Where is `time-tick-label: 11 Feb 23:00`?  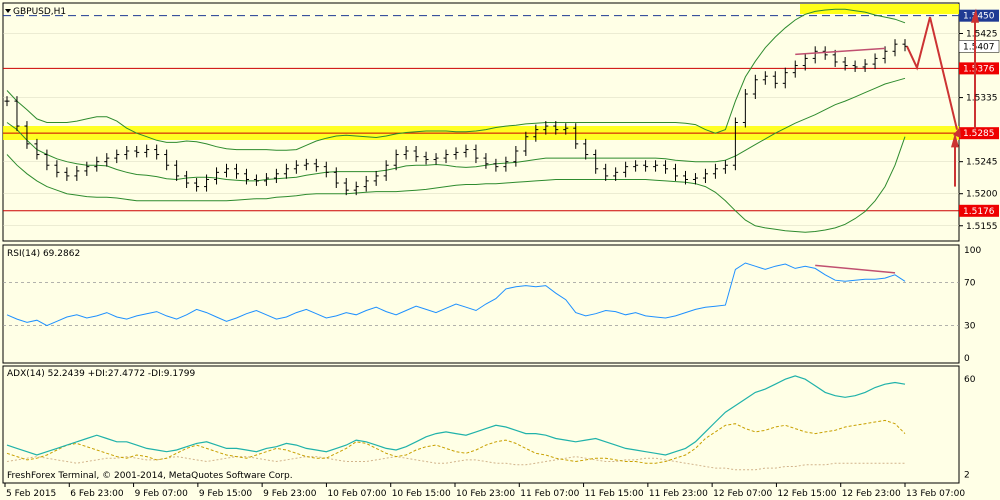
time-tick-label: 11 Feb 23:00 is located at coordinates (678, 494).